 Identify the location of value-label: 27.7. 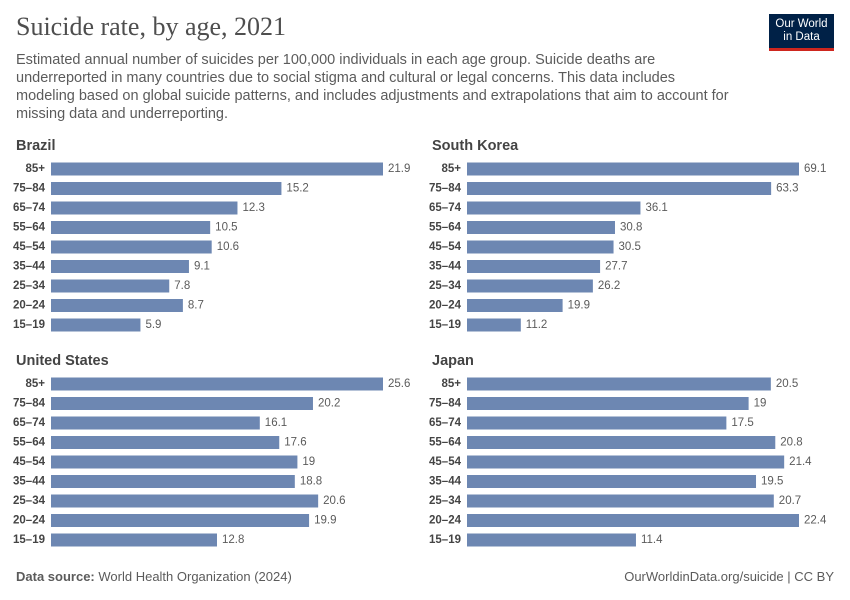
(616, 267).